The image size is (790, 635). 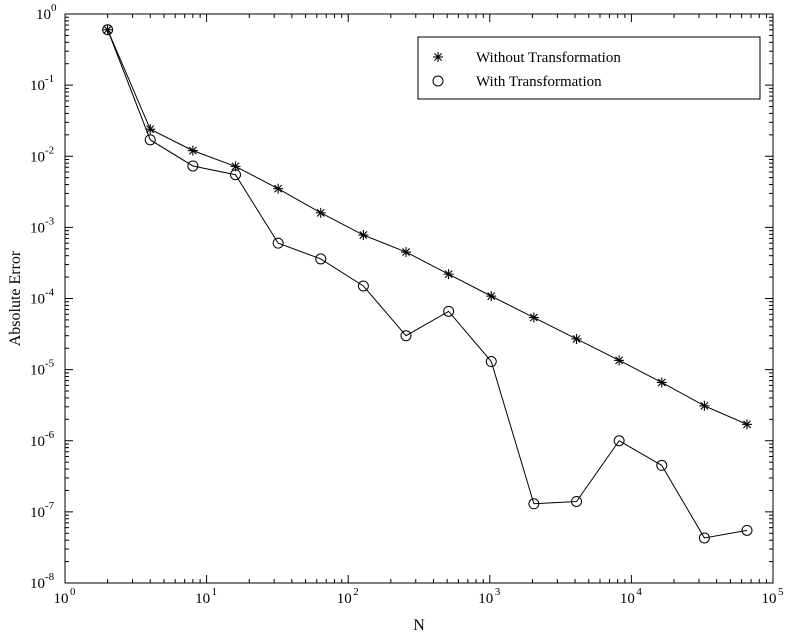 I want to click on y-tick-exponent: -6, so click(x=50, y=435).